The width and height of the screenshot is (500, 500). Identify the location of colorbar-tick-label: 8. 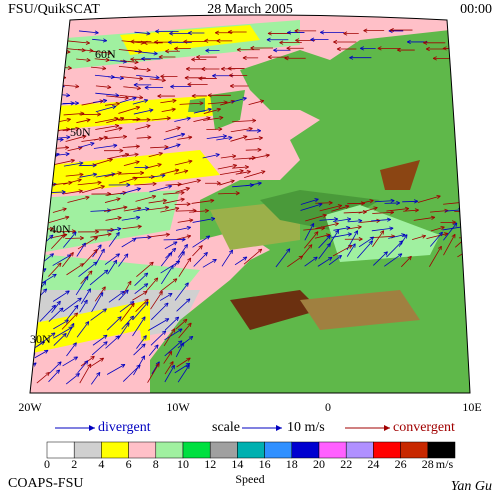
(156, 464).